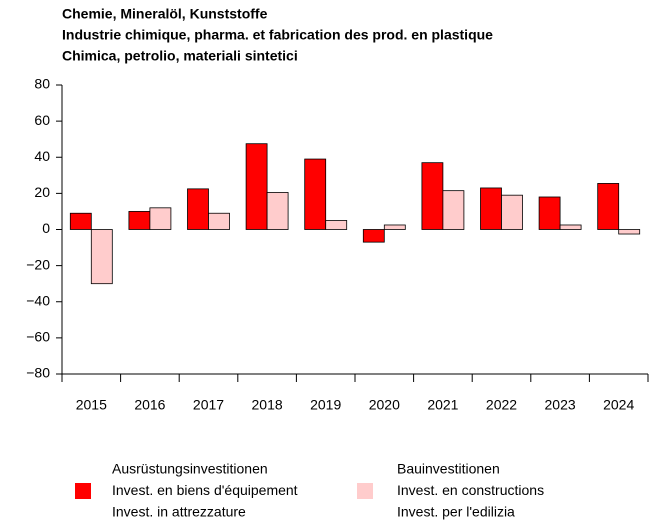 The width and height of the screenshot is (659, 530). What do you see at coordinates (448, 469) in the screenshot?
I see `legend-label: Bauinvestitionen` at bounding box center [448, 469].